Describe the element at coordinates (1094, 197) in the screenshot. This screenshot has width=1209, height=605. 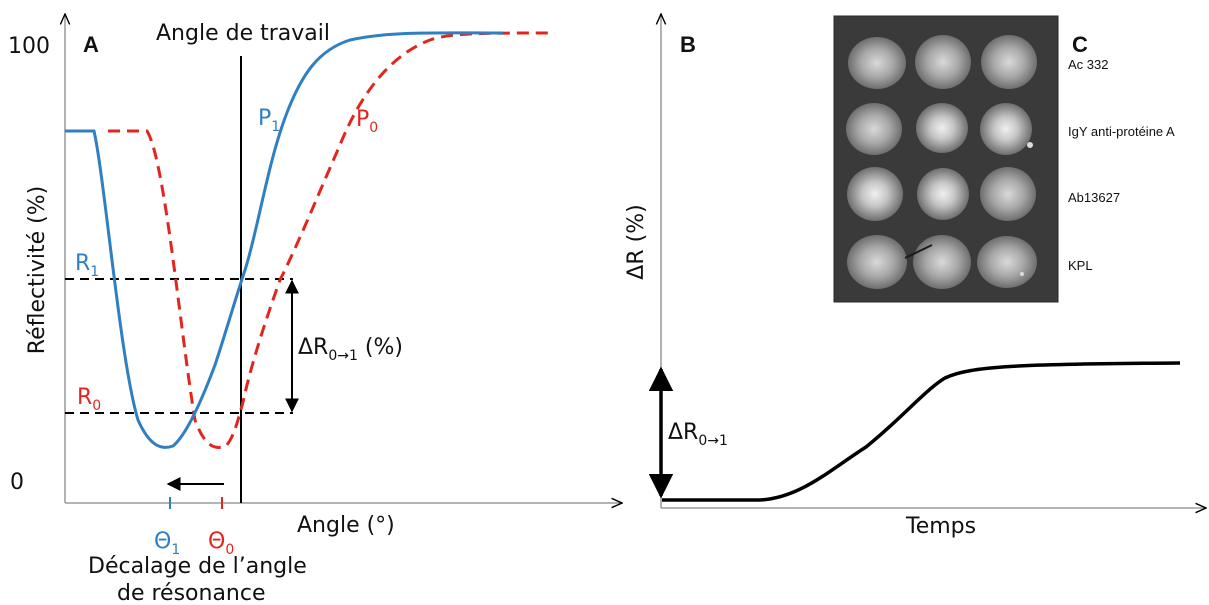
I see `row-label-3: Ab13627` at that location.